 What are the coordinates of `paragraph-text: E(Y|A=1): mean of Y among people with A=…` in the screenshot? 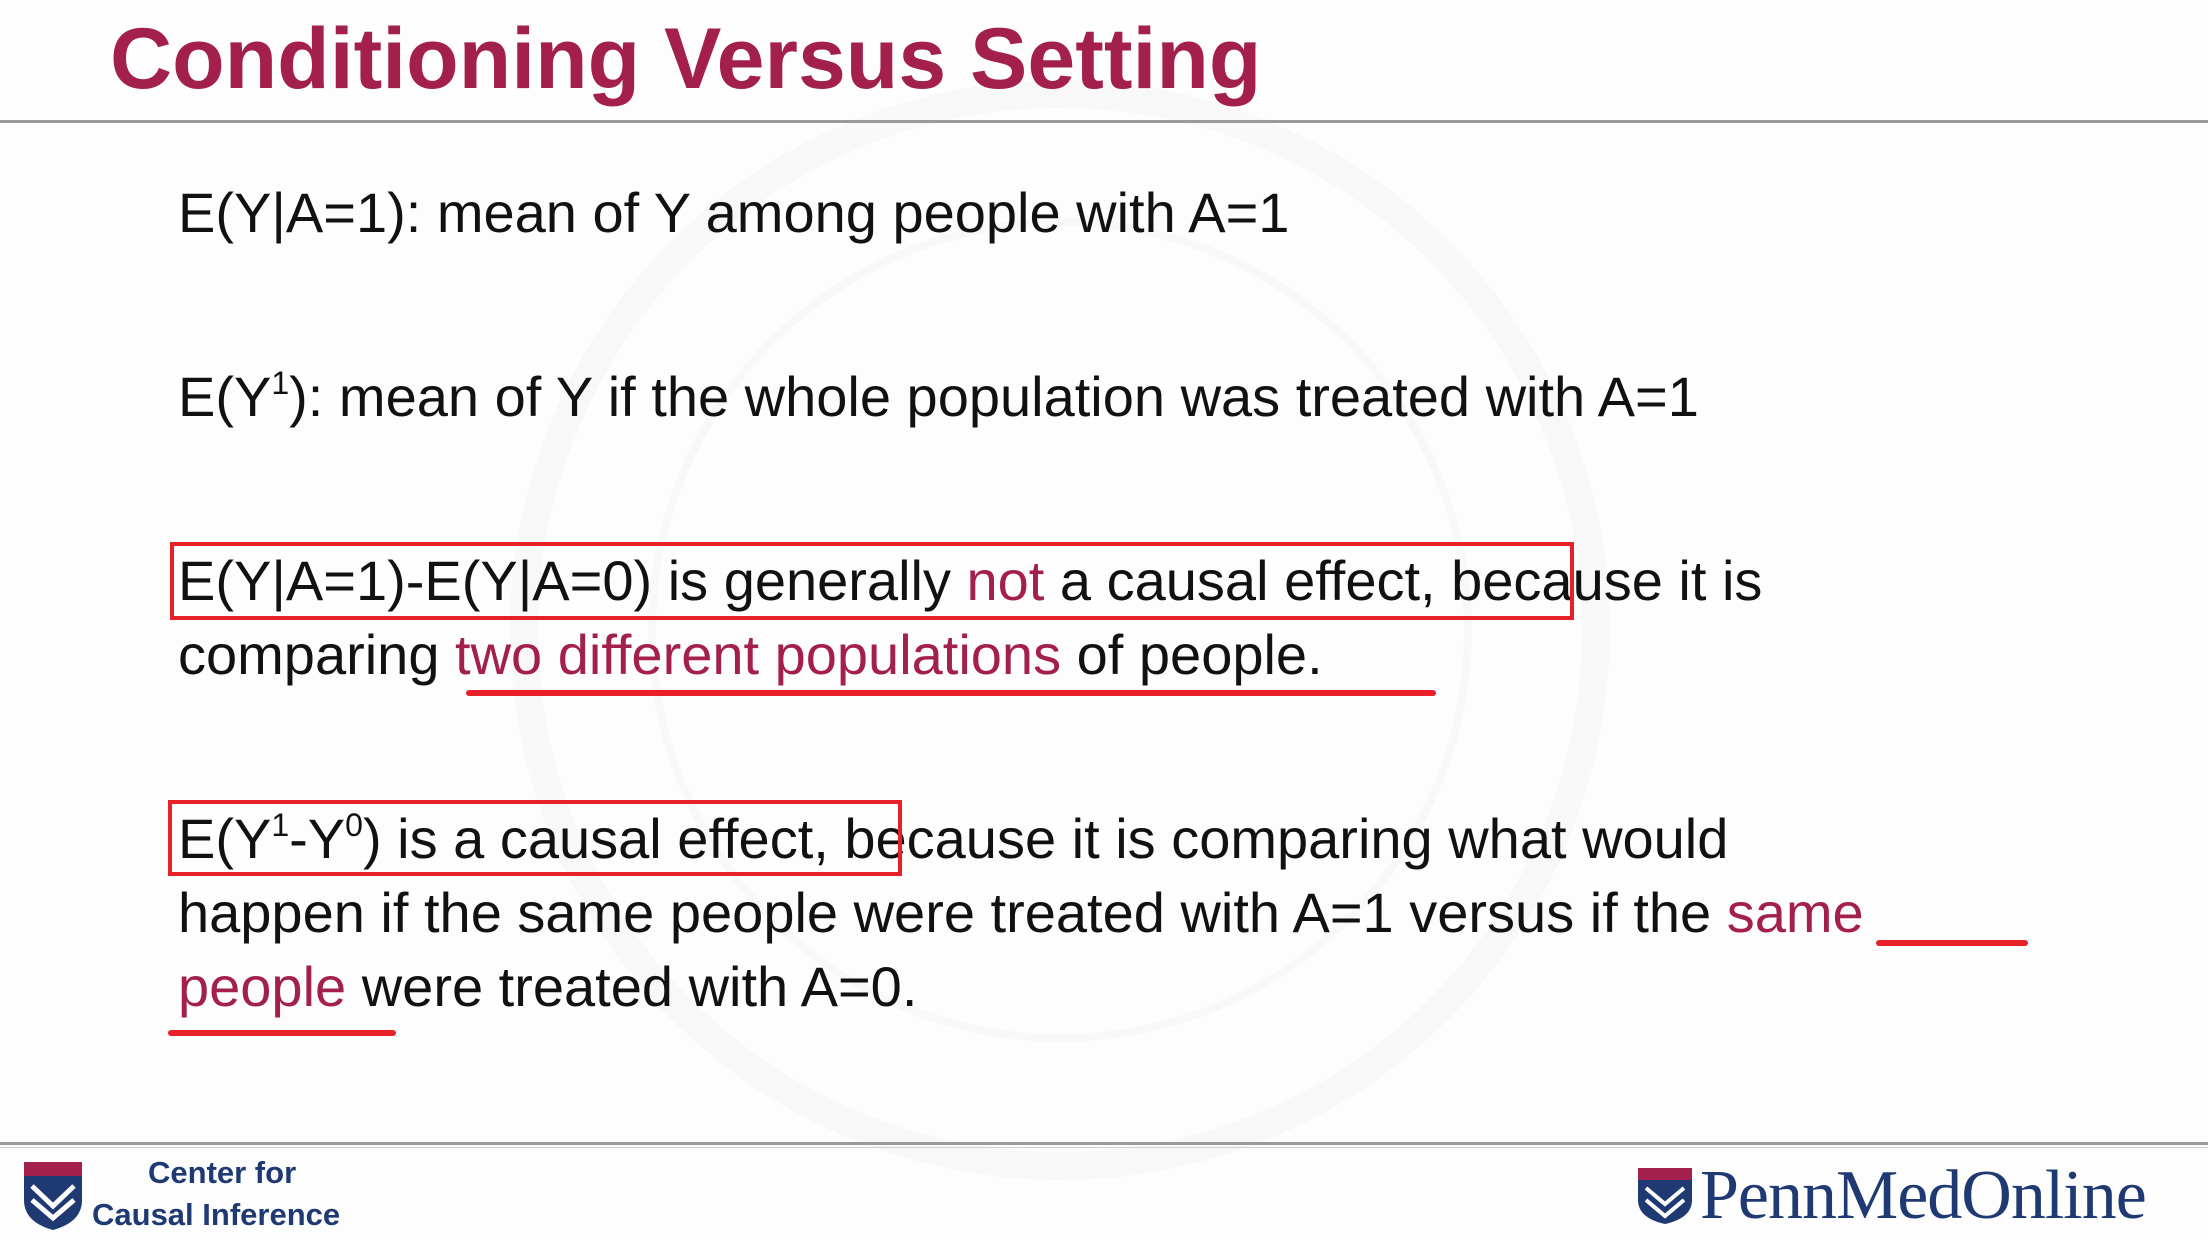 It's located at (734, 212).